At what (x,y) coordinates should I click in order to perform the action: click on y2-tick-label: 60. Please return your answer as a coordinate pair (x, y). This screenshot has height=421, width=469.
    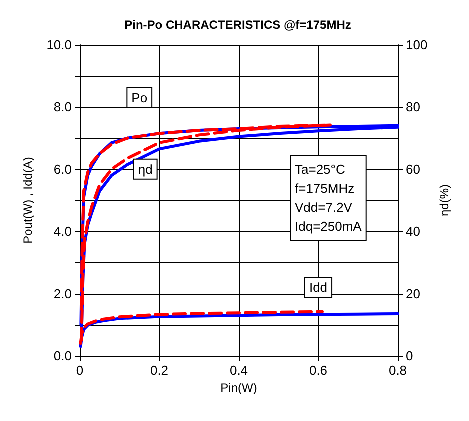
    Looking at the image, I should click on (413, 169).